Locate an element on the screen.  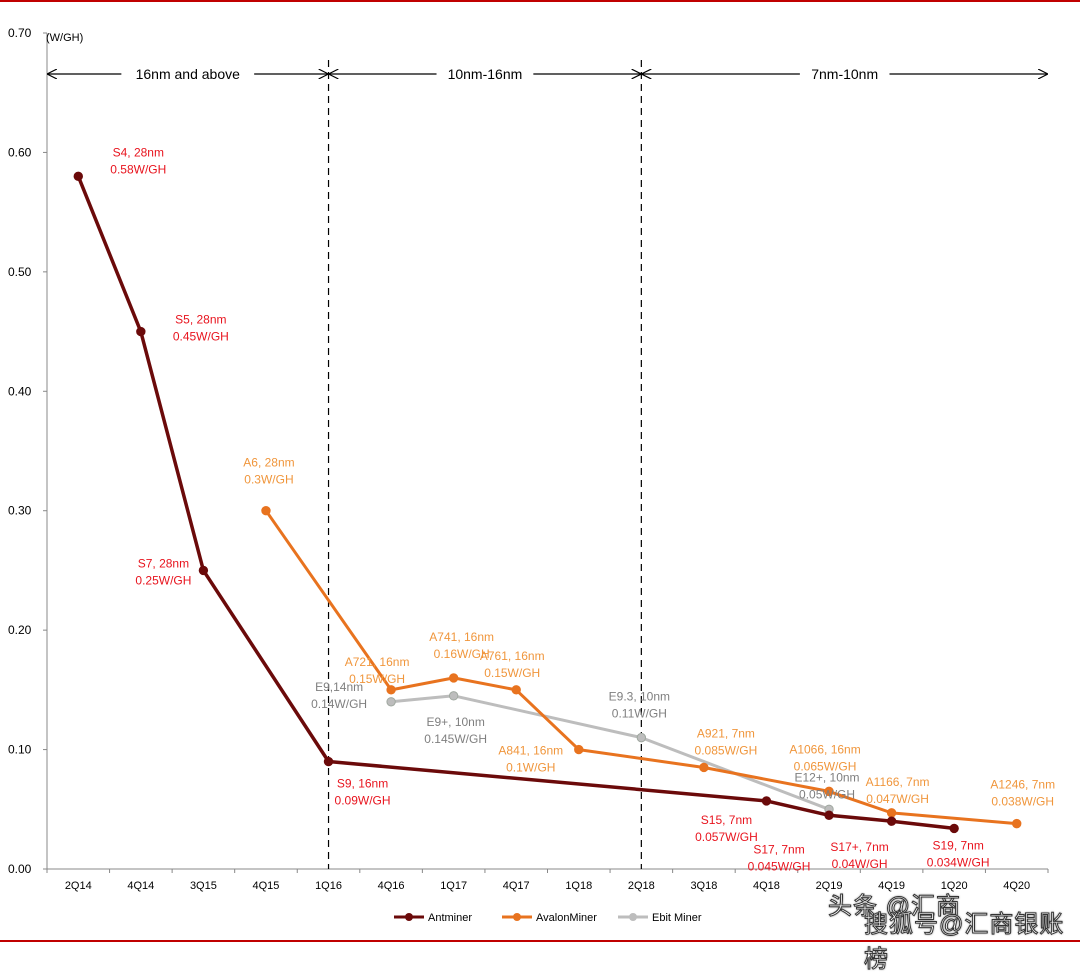
data-label-model: S19, 7nm is located at coordinates (957, 845).